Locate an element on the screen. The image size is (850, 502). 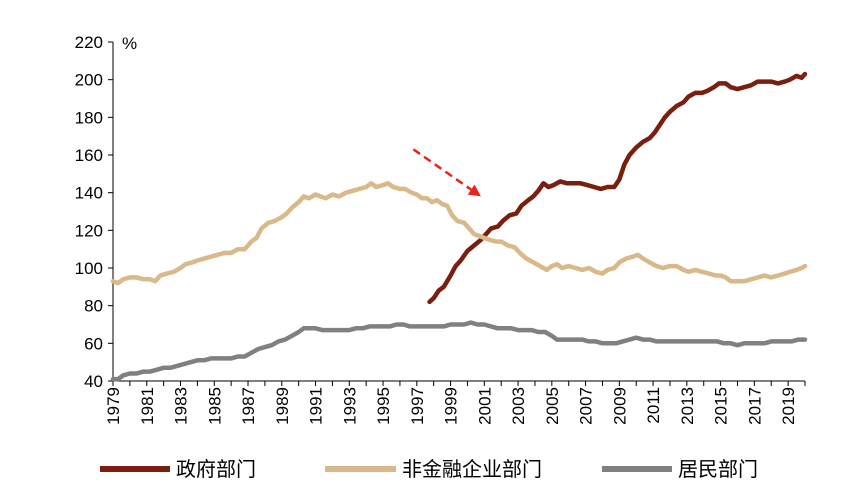
legend: 政府部门 非金融企业部门 居民部门 is located at coordinates (429, 469).